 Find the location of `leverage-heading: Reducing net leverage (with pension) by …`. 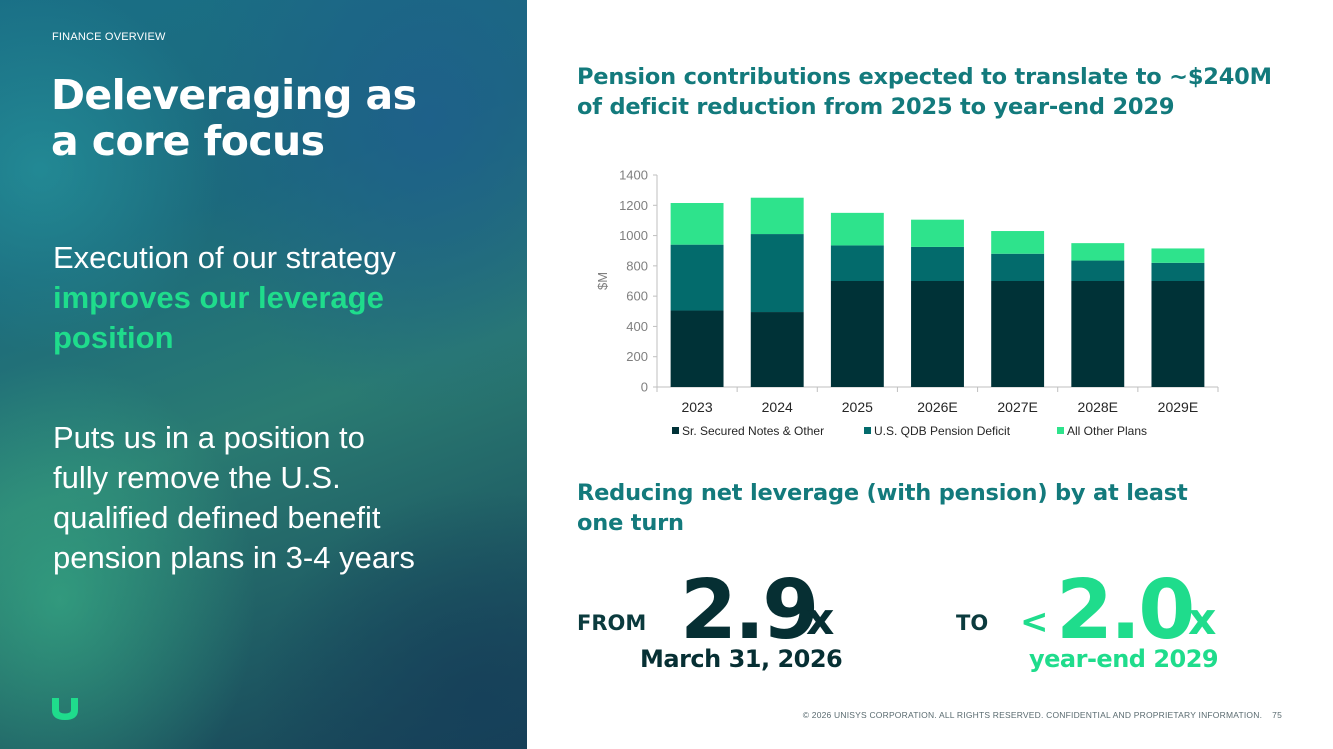

leverage-heading: Reducing net leverage (with pension) by … is located at coordinates (897, 508).